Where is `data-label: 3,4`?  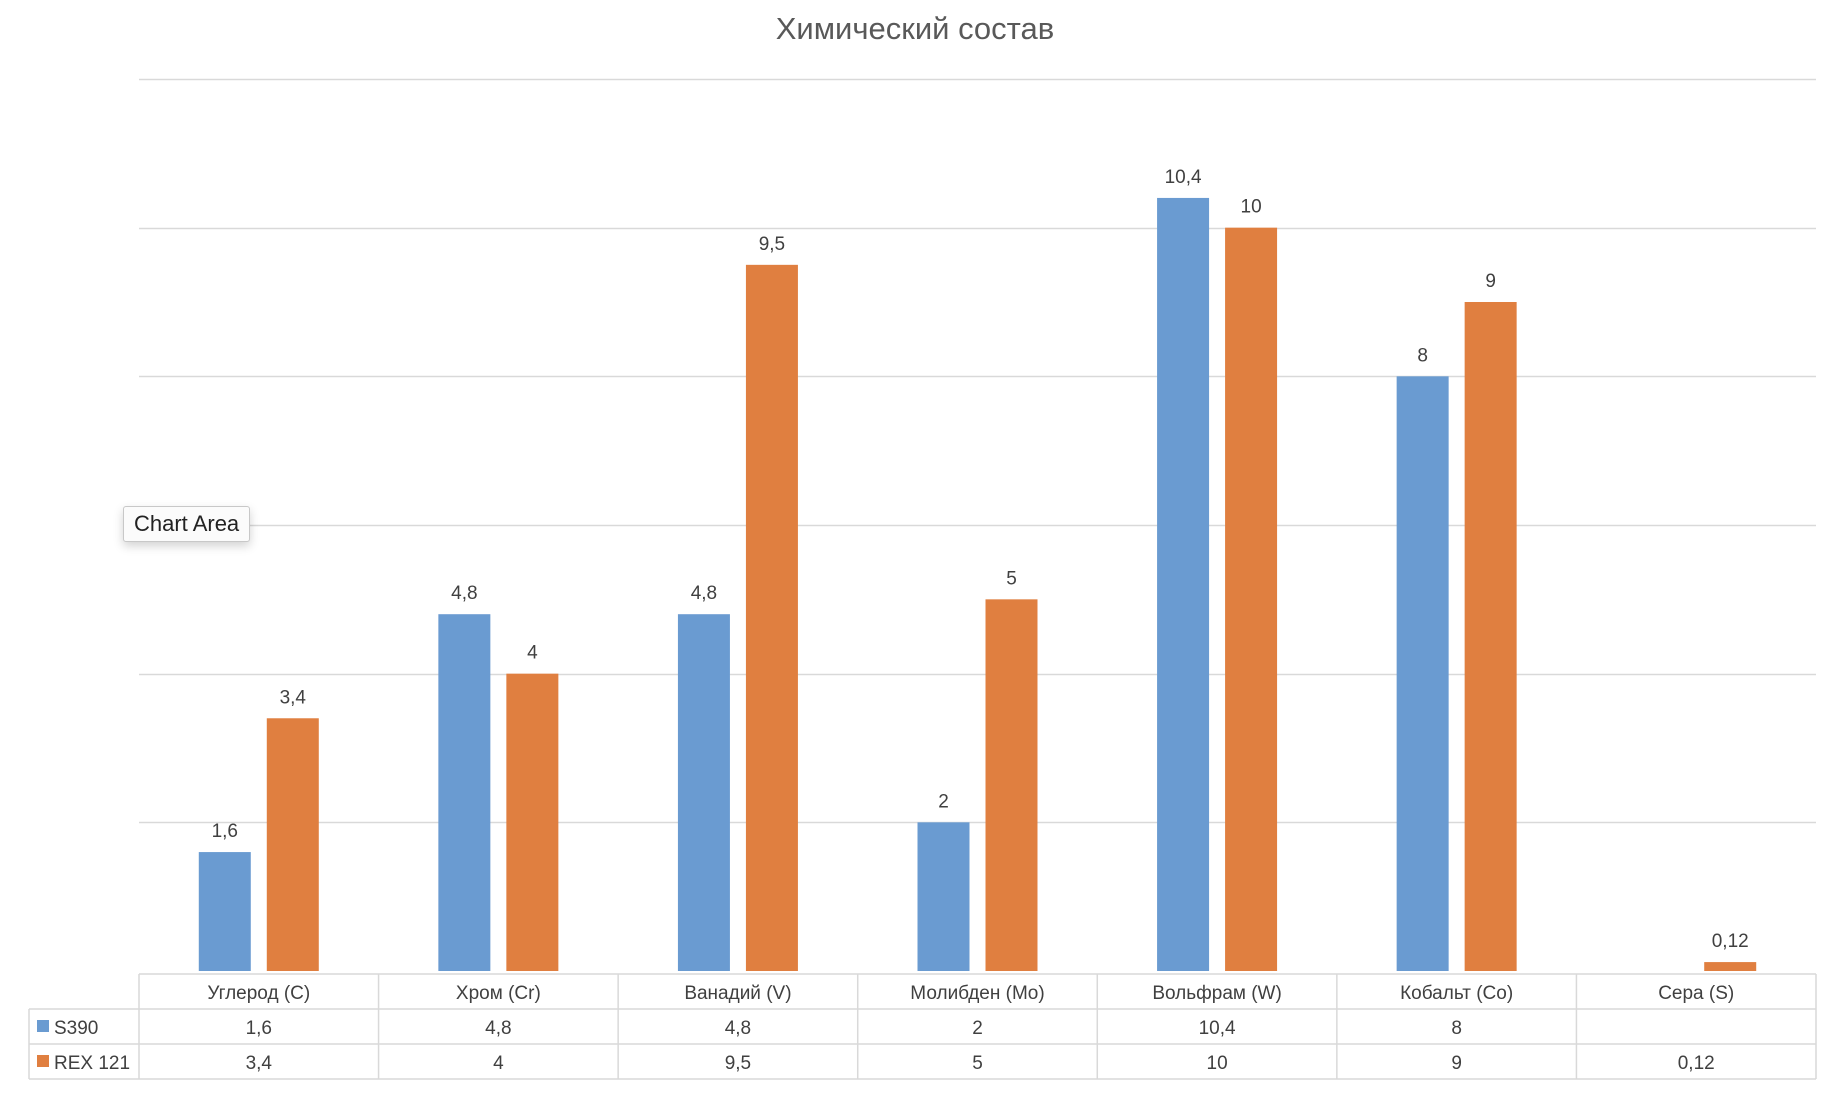
data-label: 3,4 is located at coordinates (293, 697).